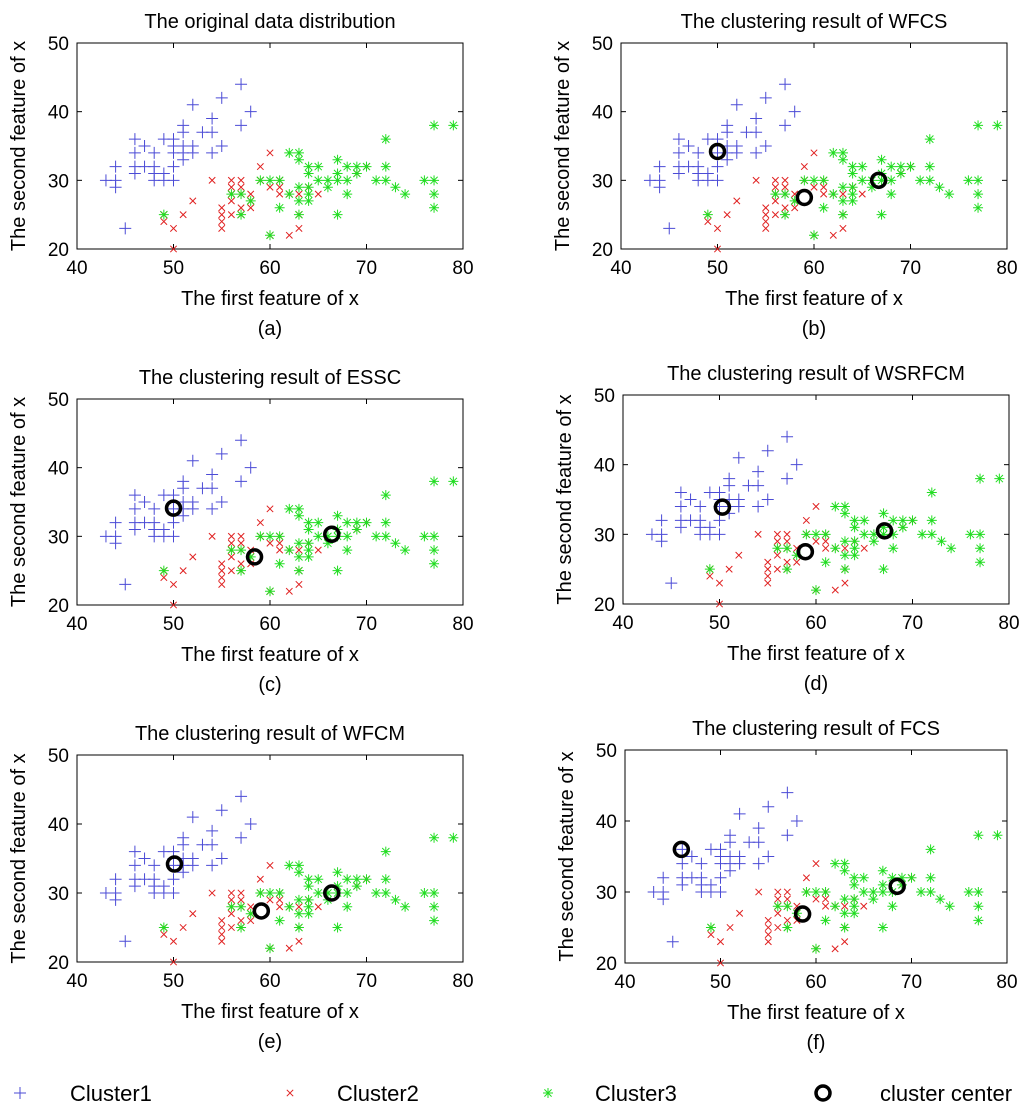 This screenshot has width=1024, height=1114. What do you see at coordinates (253, 887) in the screenshot?
I see `cluster-centers` at bounding box center [253, 887].